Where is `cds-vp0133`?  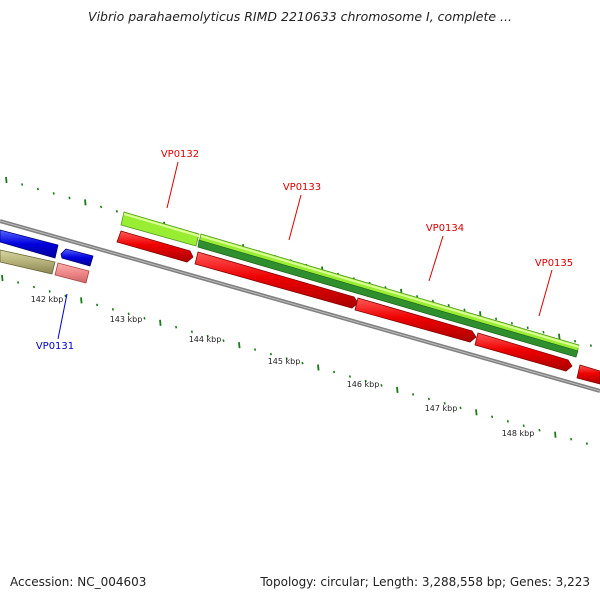 cds-vp0133 is located at coordinates (276, 280).